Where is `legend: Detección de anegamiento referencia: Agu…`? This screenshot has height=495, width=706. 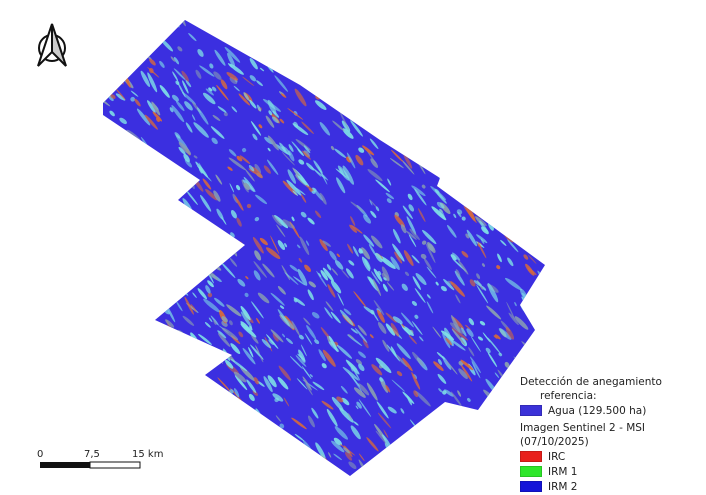 legend: Detección de anegamiento referencia: Agu… is located at coordinates (613, 434).